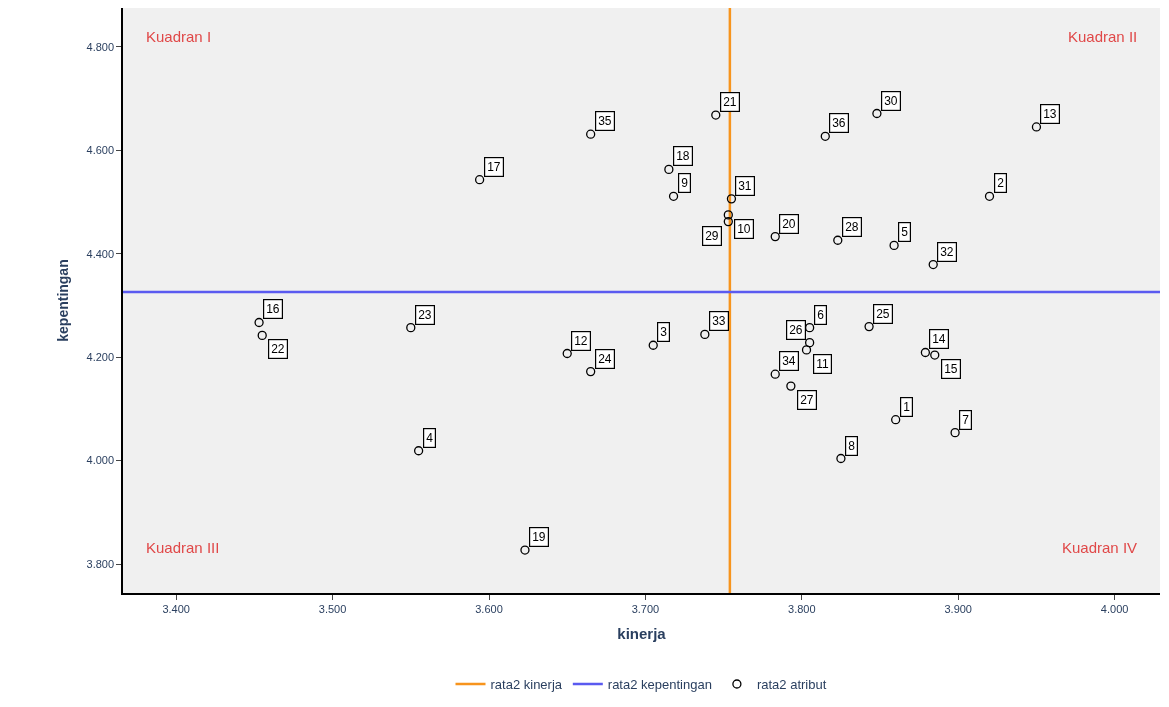  Describe the element at coordinates (796, 330) in the screenshot. I see `annotation: 26` at that location.